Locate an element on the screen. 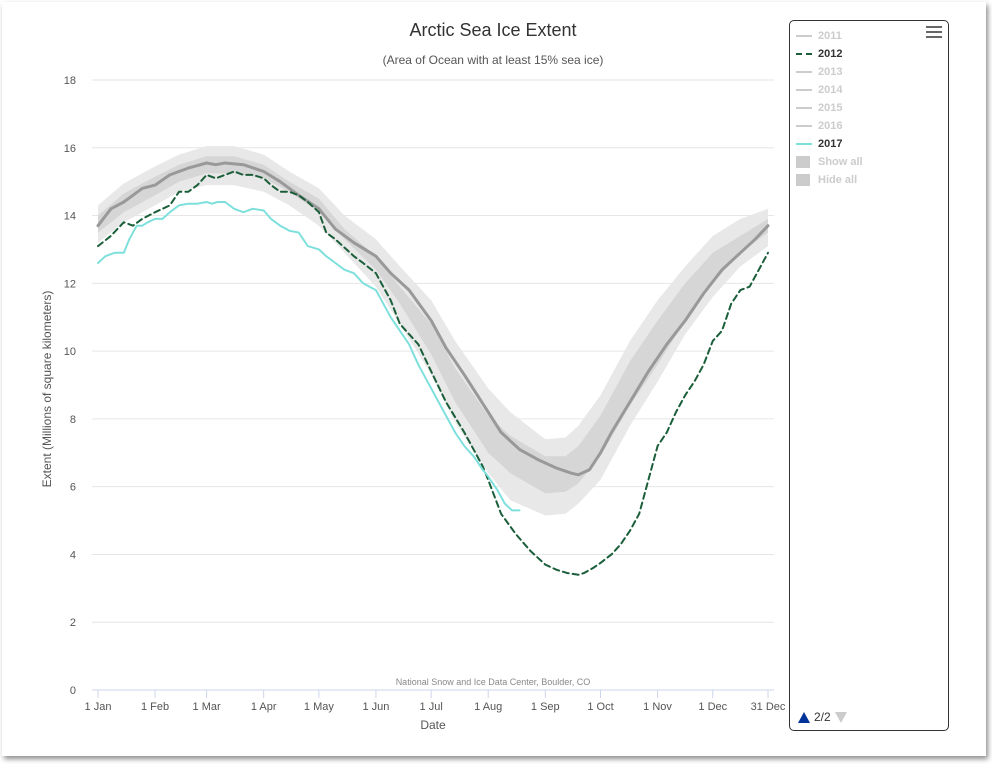  y-tick-label: 6 is located at coordinates (73, 488).